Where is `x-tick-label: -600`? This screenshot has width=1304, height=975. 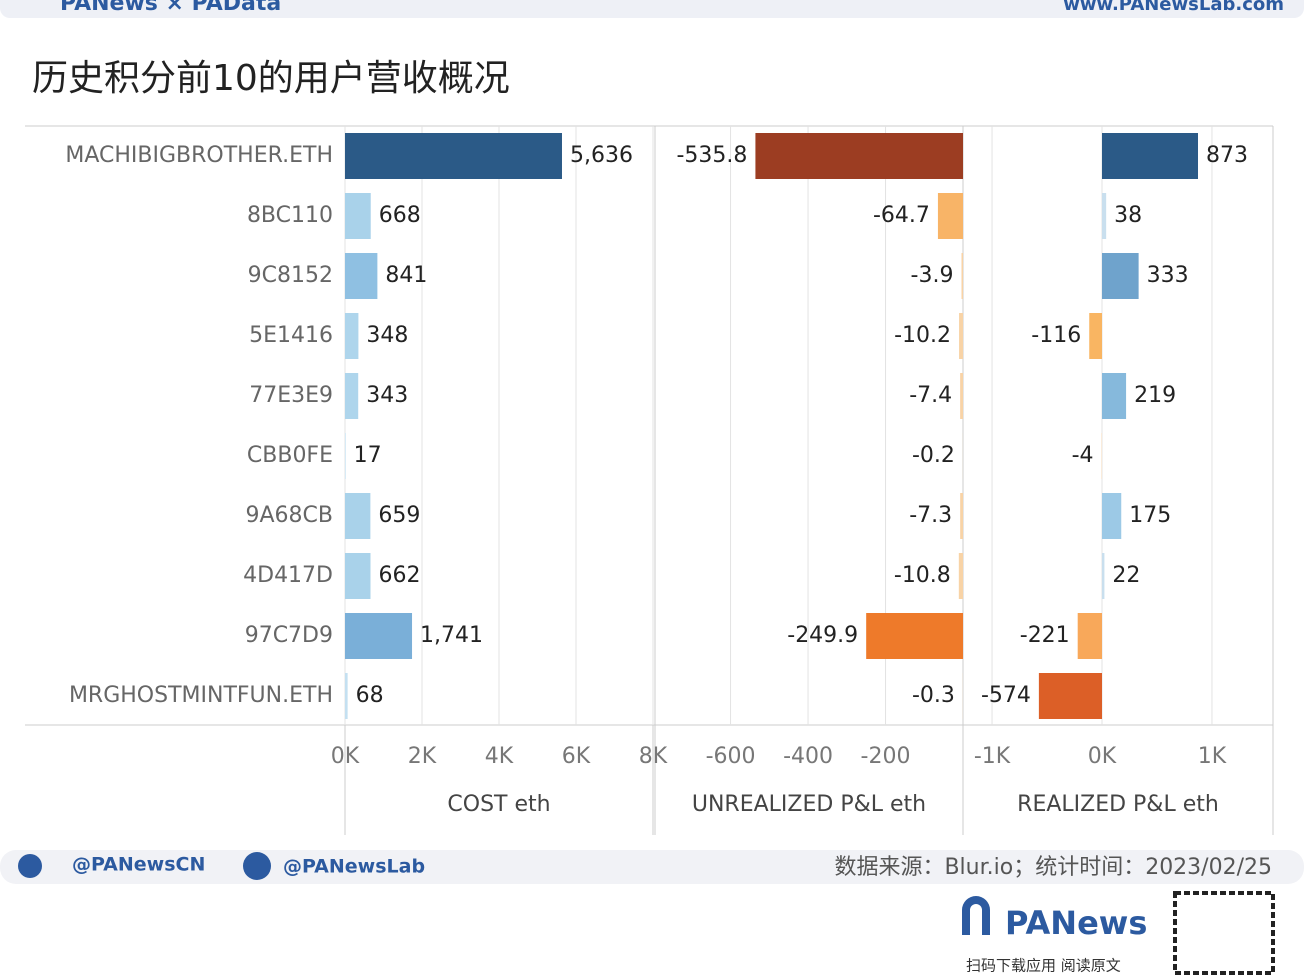 x-tick-label: -600 is located at coordinates (731, 756).